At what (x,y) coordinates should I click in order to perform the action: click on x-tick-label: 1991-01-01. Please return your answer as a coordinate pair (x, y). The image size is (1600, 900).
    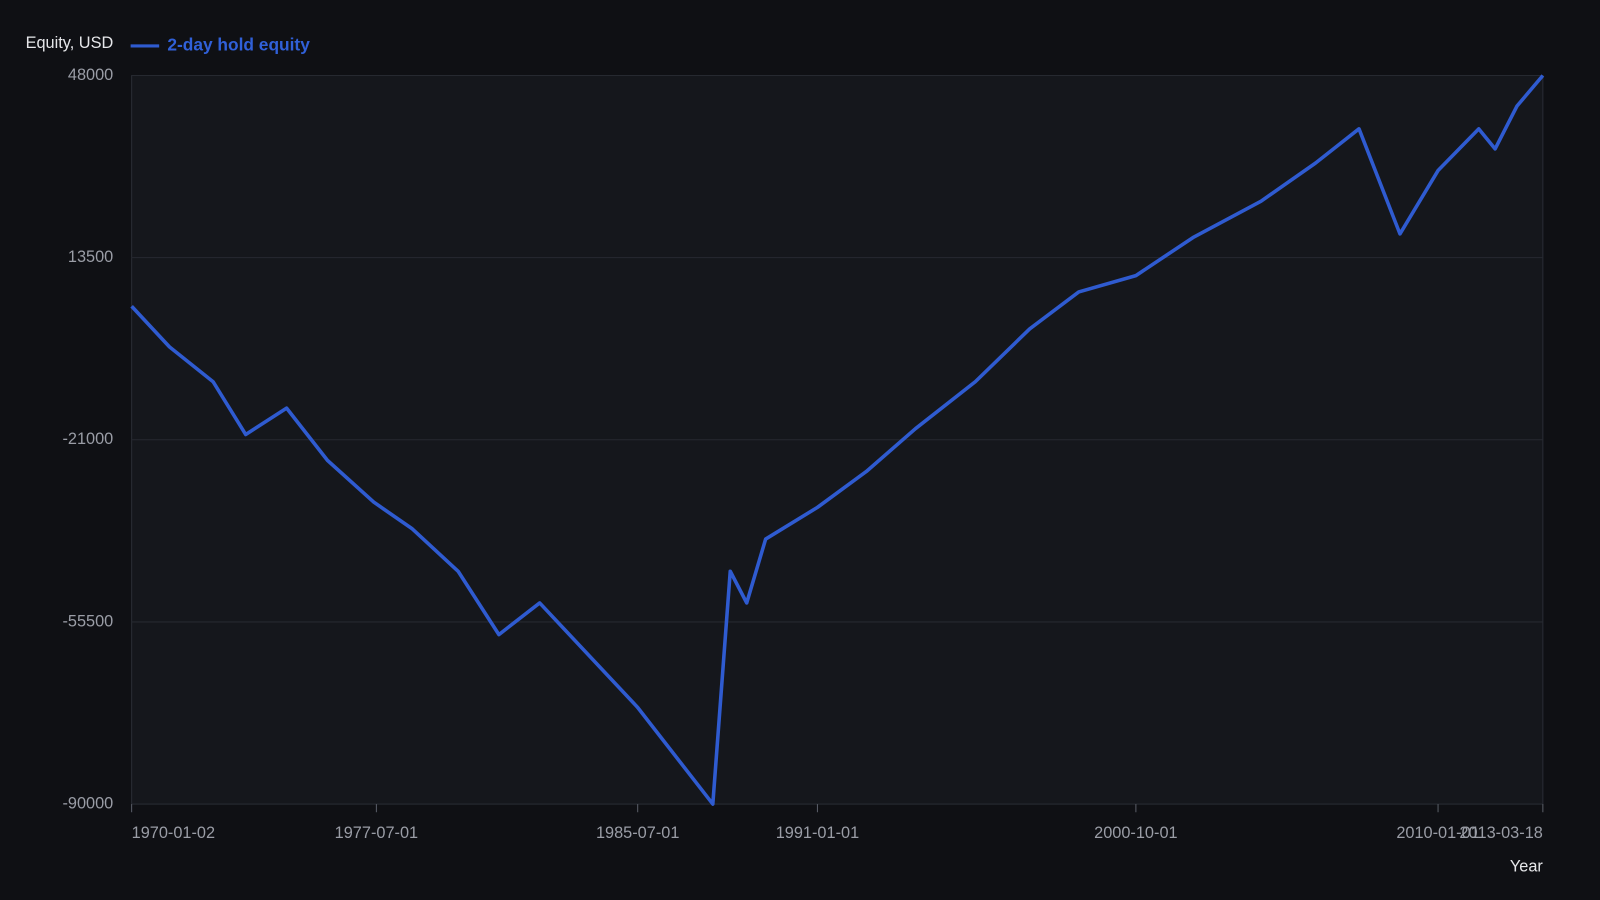
    Looking at the image, I should click on (817, 833).